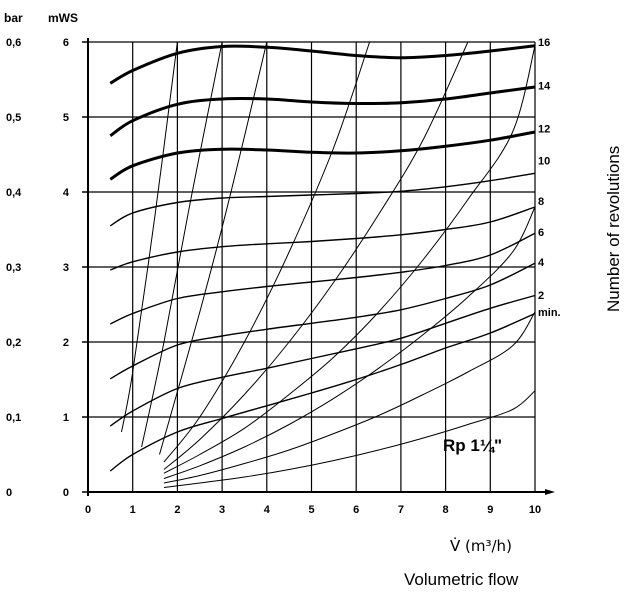  Describe the element at coordinates (66, 193) in the screenshot. I see `y-tick-label-mws: 4` at that location.